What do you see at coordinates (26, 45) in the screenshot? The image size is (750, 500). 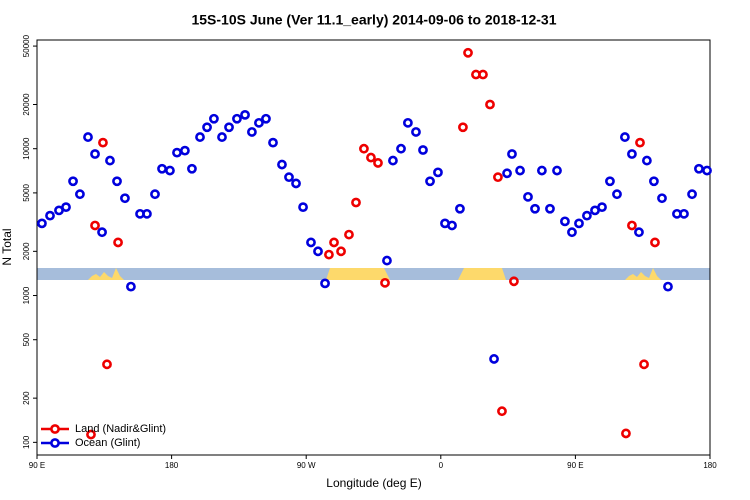 I see `y-tick-label: 50000` at bounding box center [26, 45].